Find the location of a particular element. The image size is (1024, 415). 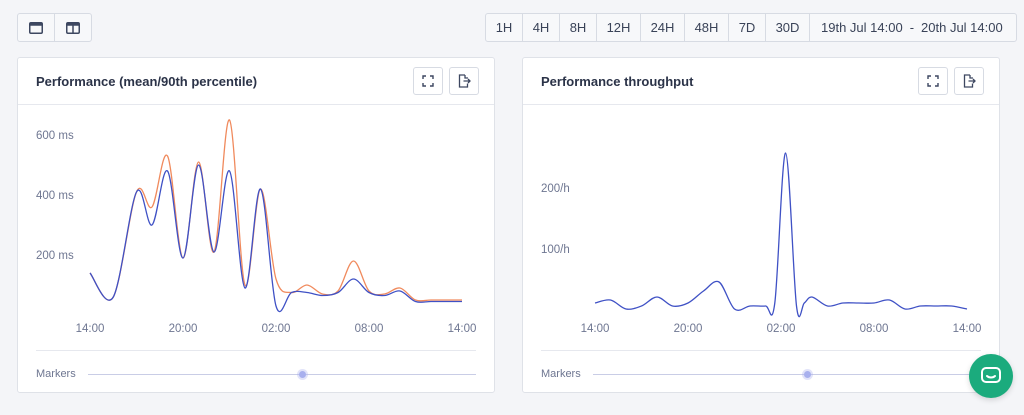

chat-support-button is located at coordinates (991, 376).